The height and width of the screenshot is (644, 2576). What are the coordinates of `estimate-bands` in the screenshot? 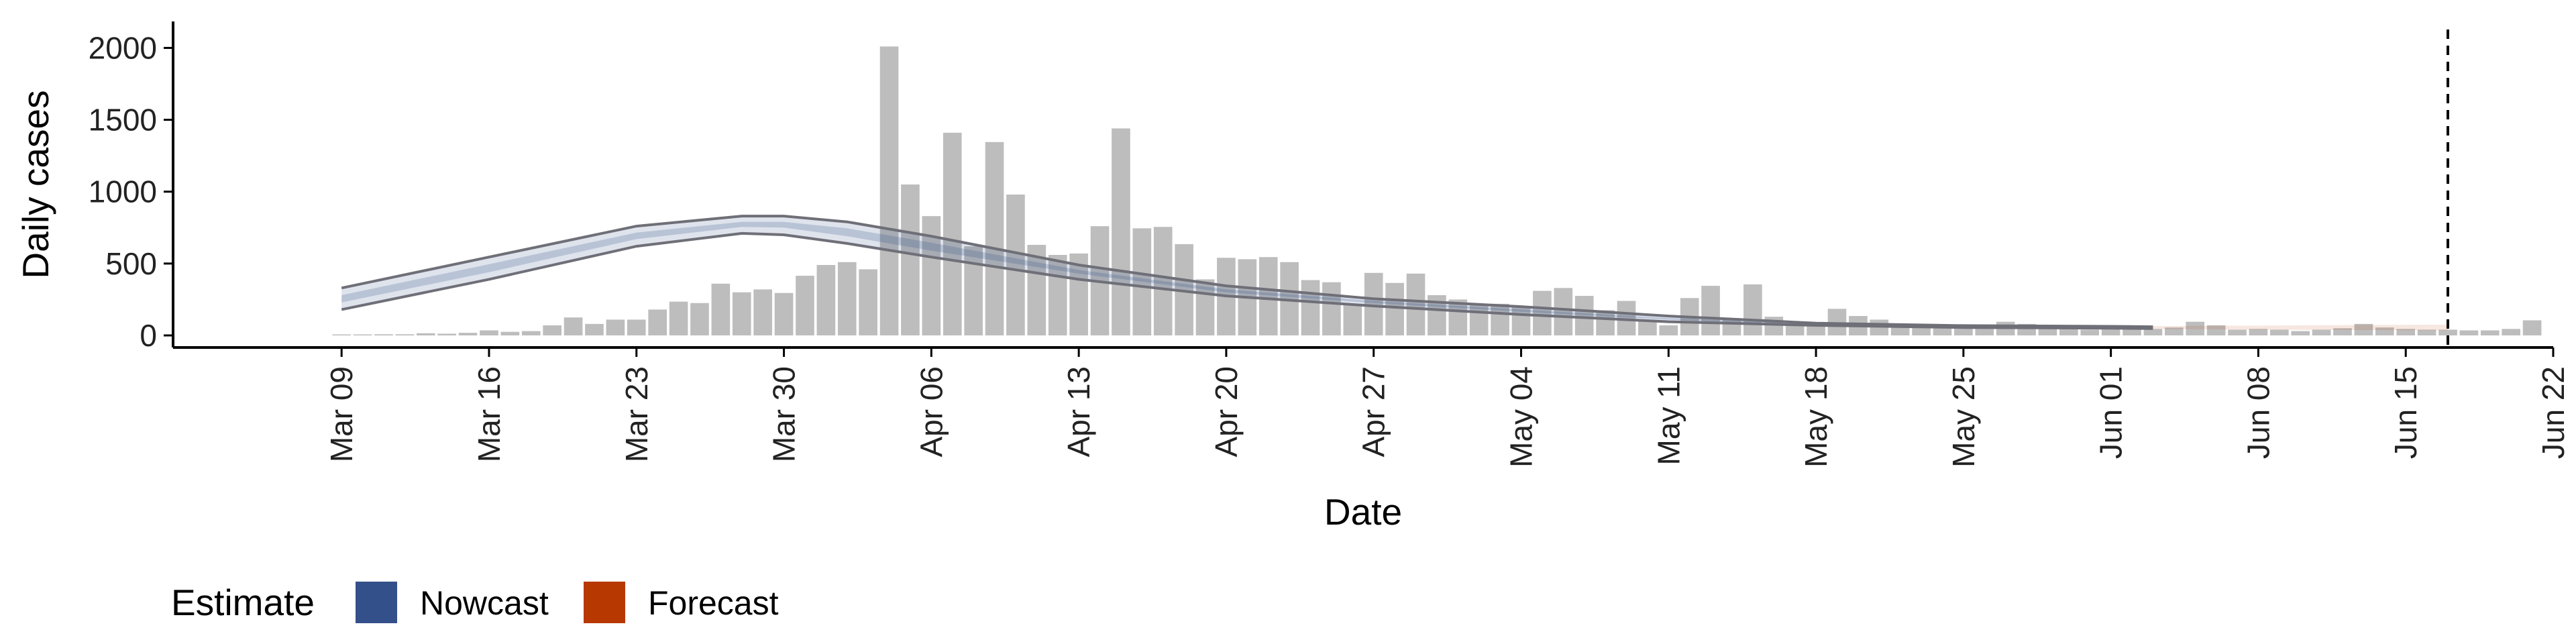 It's located at (1394, 273).